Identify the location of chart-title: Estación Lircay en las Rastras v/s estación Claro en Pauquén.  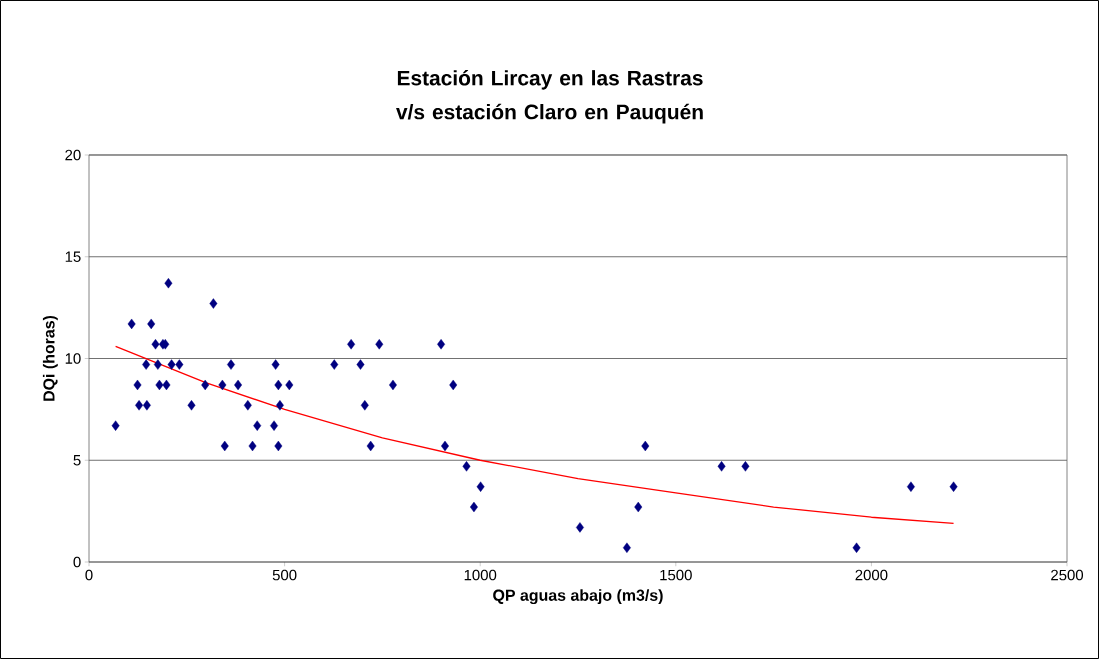
(549, 96).